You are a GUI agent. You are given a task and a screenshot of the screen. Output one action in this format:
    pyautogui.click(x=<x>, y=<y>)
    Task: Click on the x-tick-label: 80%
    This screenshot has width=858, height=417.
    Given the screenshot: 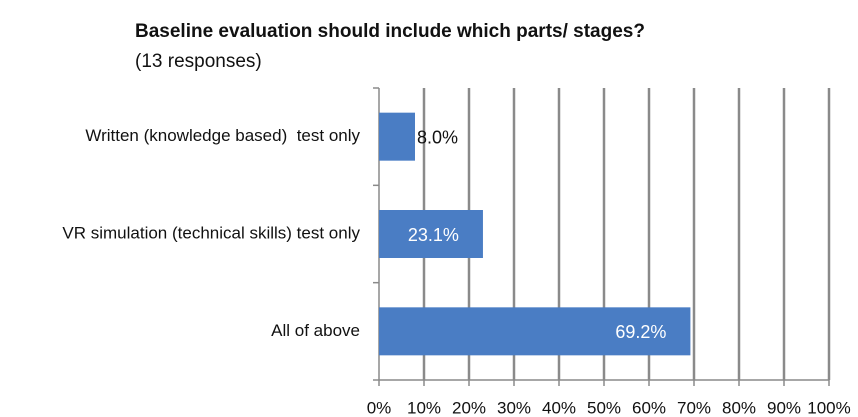 What is the action you would take?
    pyautogui.click(x=739, y=407)
    